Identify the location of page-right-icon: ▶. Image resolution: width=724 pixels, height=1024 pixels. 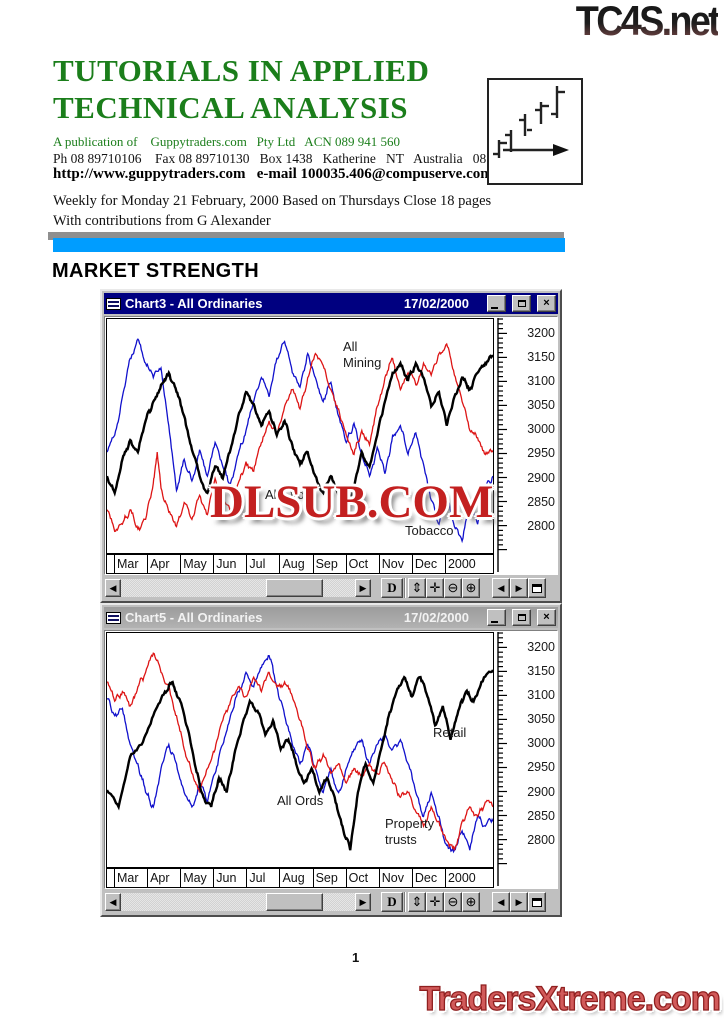
(519, 587).